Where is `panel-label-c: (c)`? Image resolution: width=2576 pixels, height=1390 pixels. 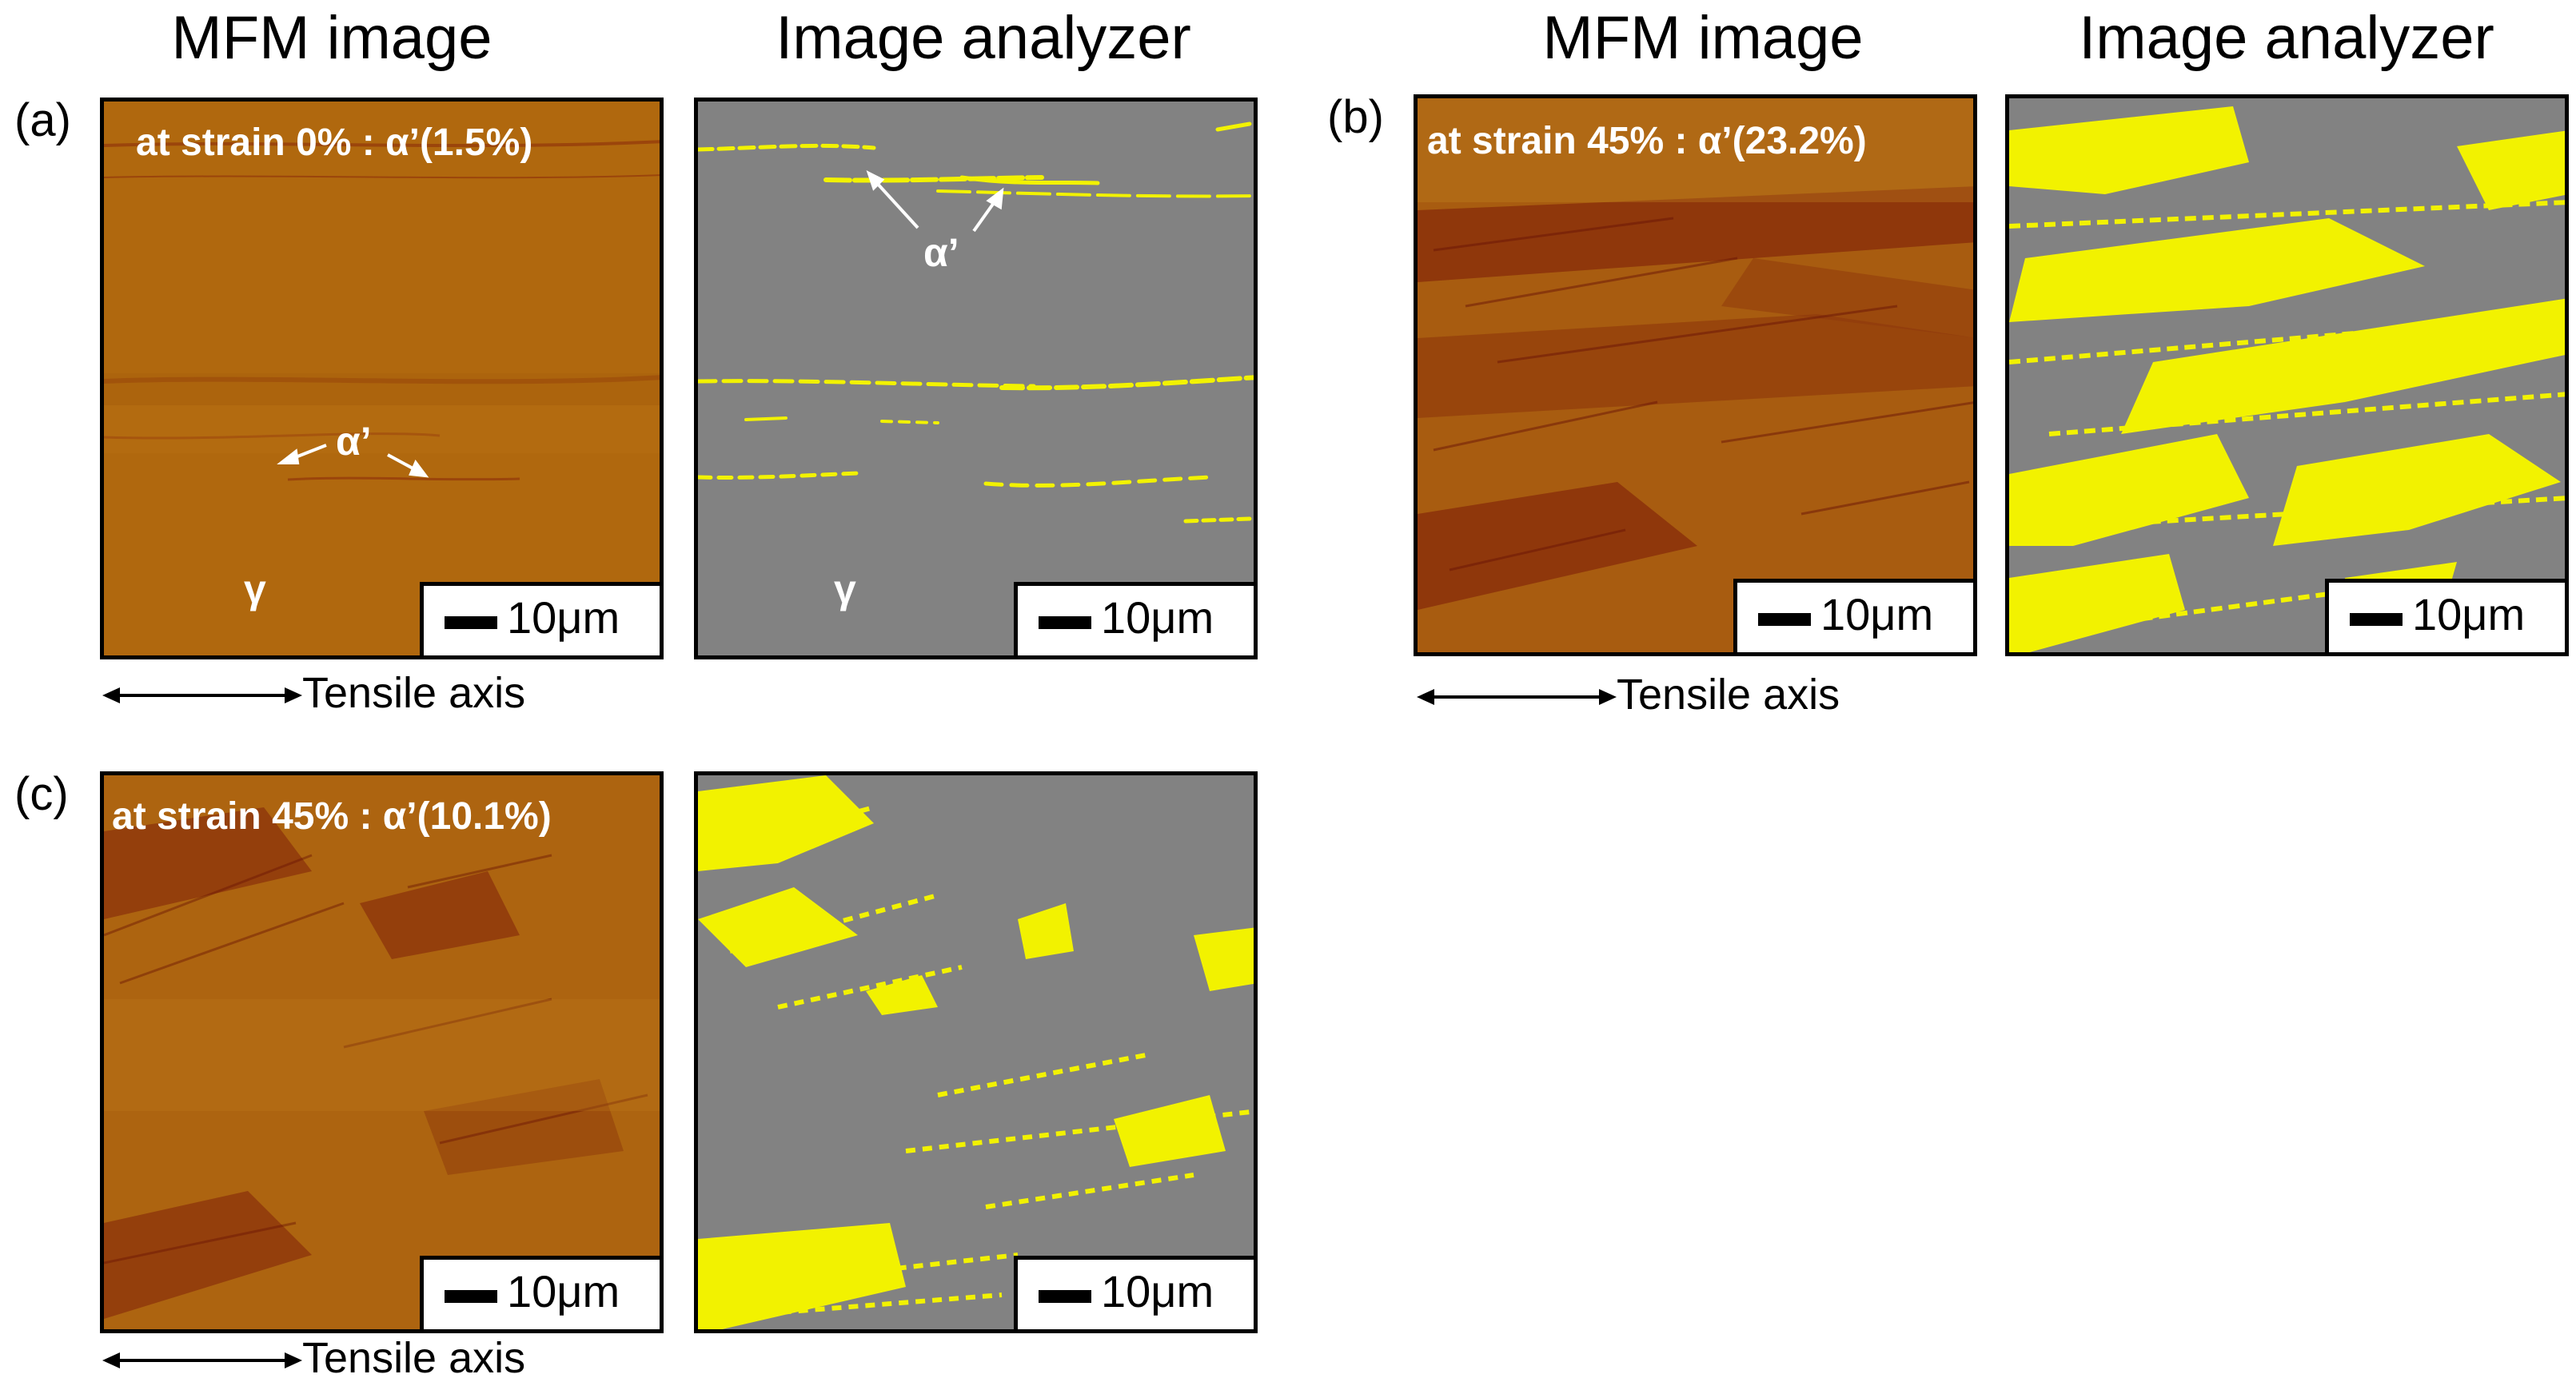
panel-label-c: (c) is located at coordinates (41, 794).